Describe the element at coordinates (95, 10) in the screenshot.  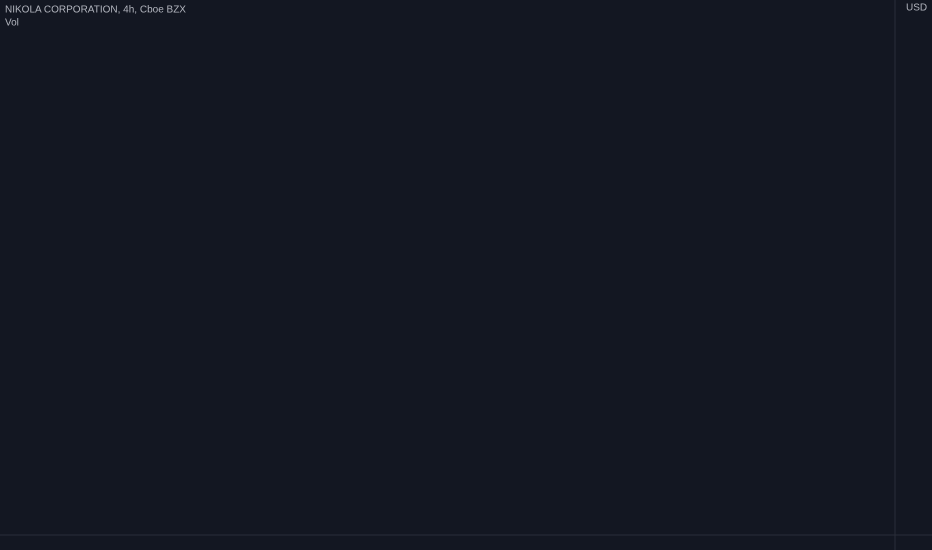
I see `chart-title: NIKOLA CORPORATION, 4h, Cboe BZX` at that location.